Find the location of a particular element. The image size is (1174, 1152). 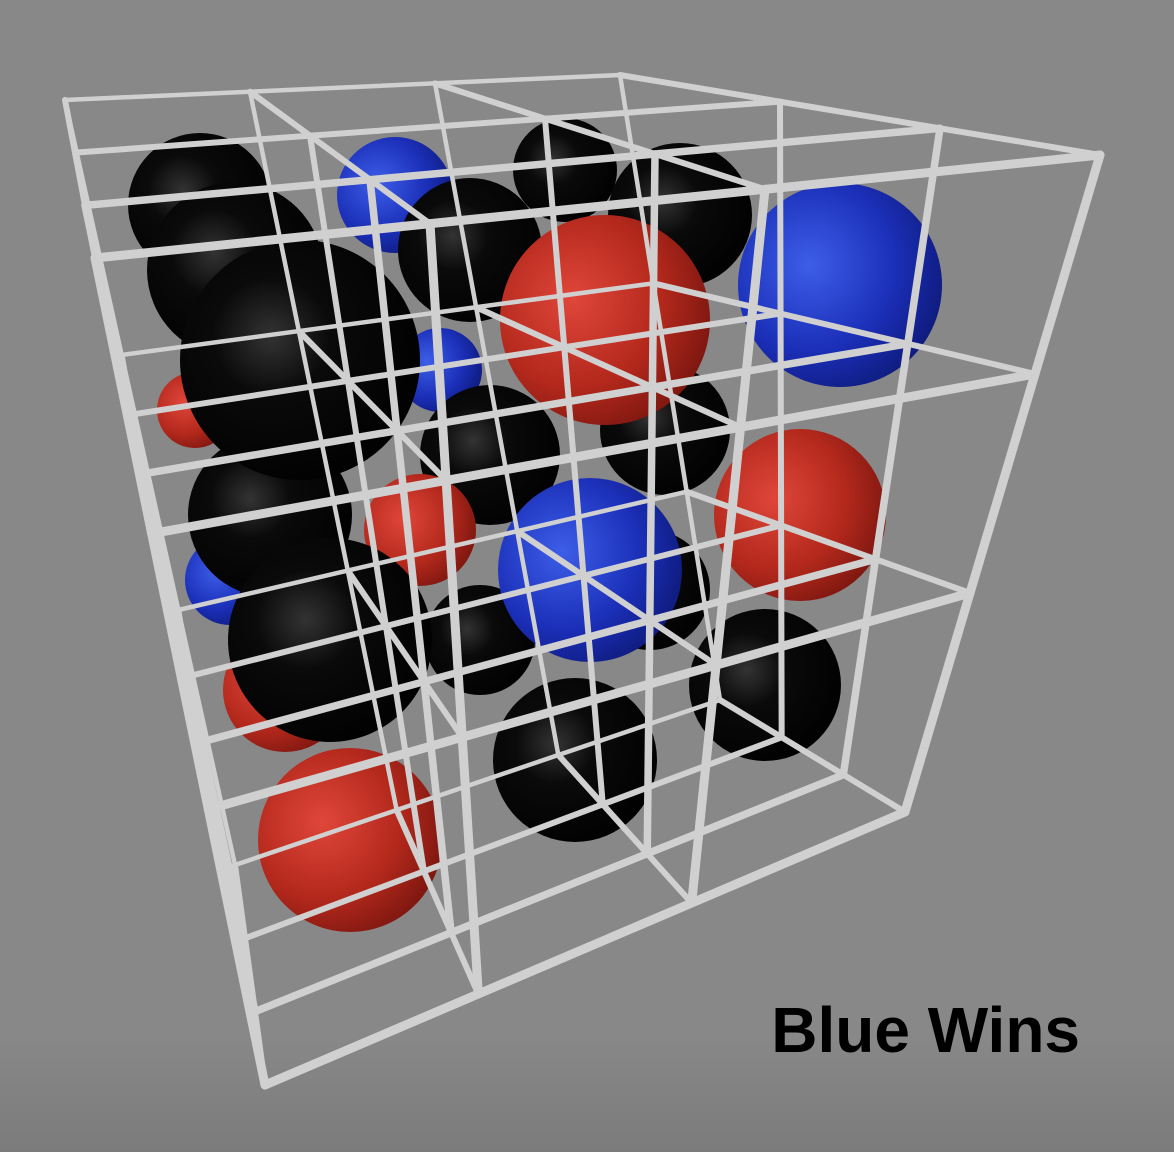

status-text: Blue Wins is located at coordinates (925, 1030).